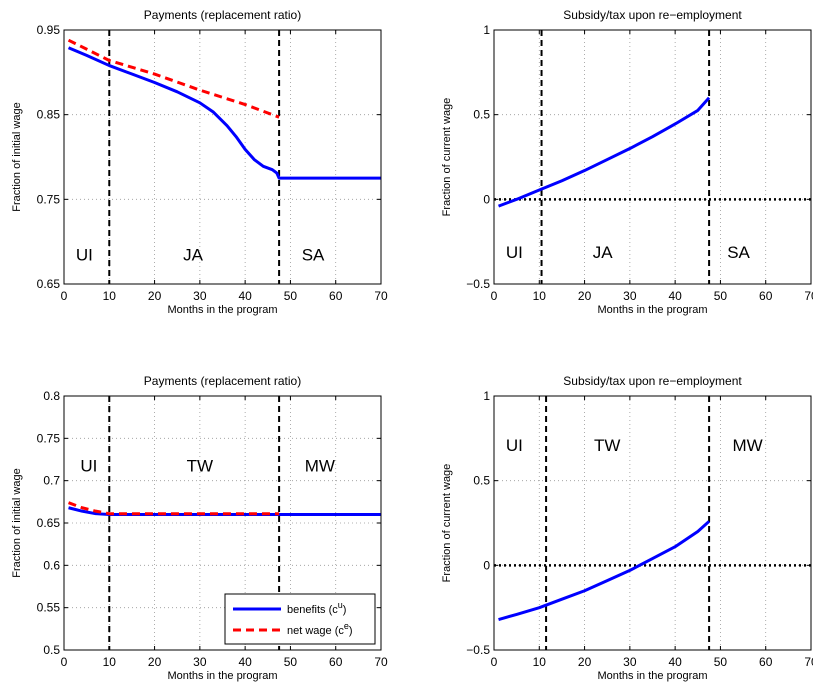  What do you see at coordinates (49, 115) in the screenshot?
I see `y-tick-label: 0.85` at bounding box center [49, 115].